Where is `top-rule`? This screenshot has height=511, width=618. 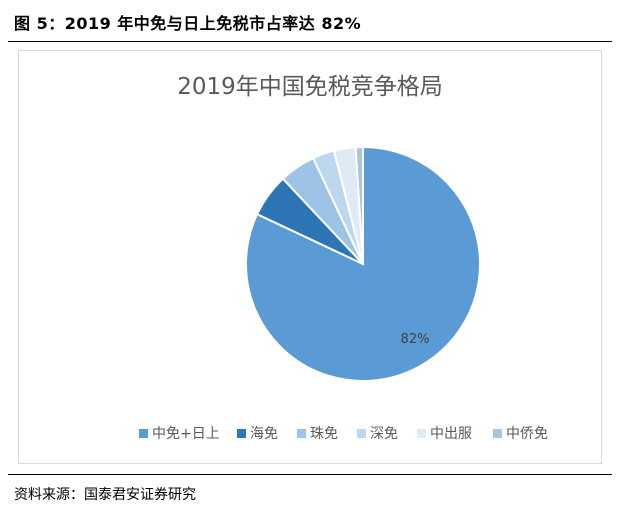
top-rule is located at coordinates (310, 41).